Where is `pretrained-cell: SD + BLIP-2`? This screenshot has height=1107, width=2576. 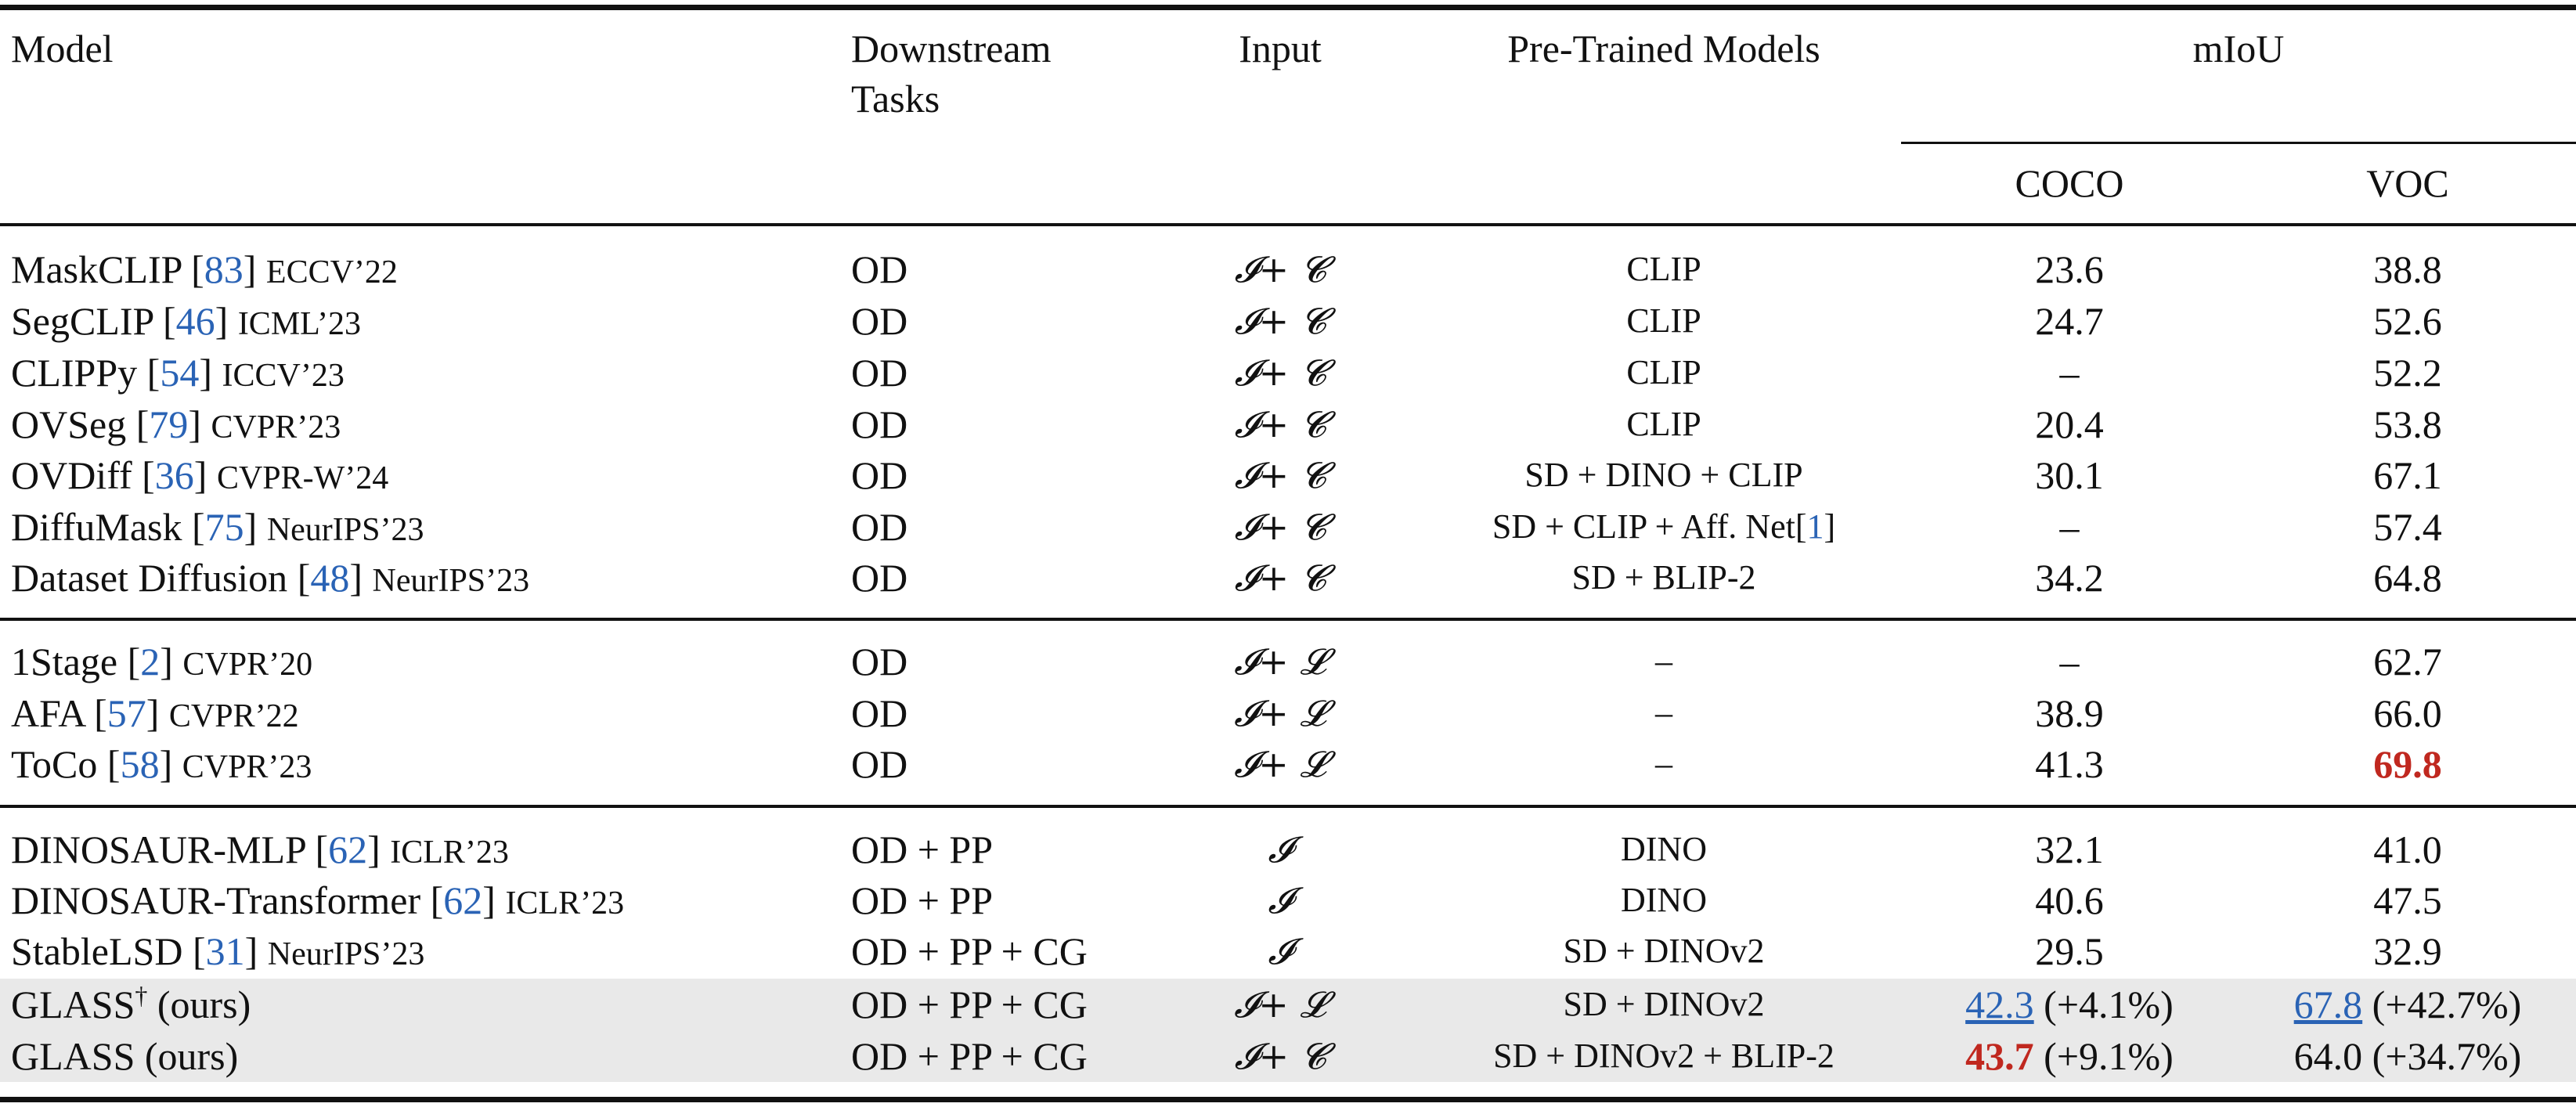 pretrained-cell: SD + BLIP-2 is located at coordinates (1663, 578).